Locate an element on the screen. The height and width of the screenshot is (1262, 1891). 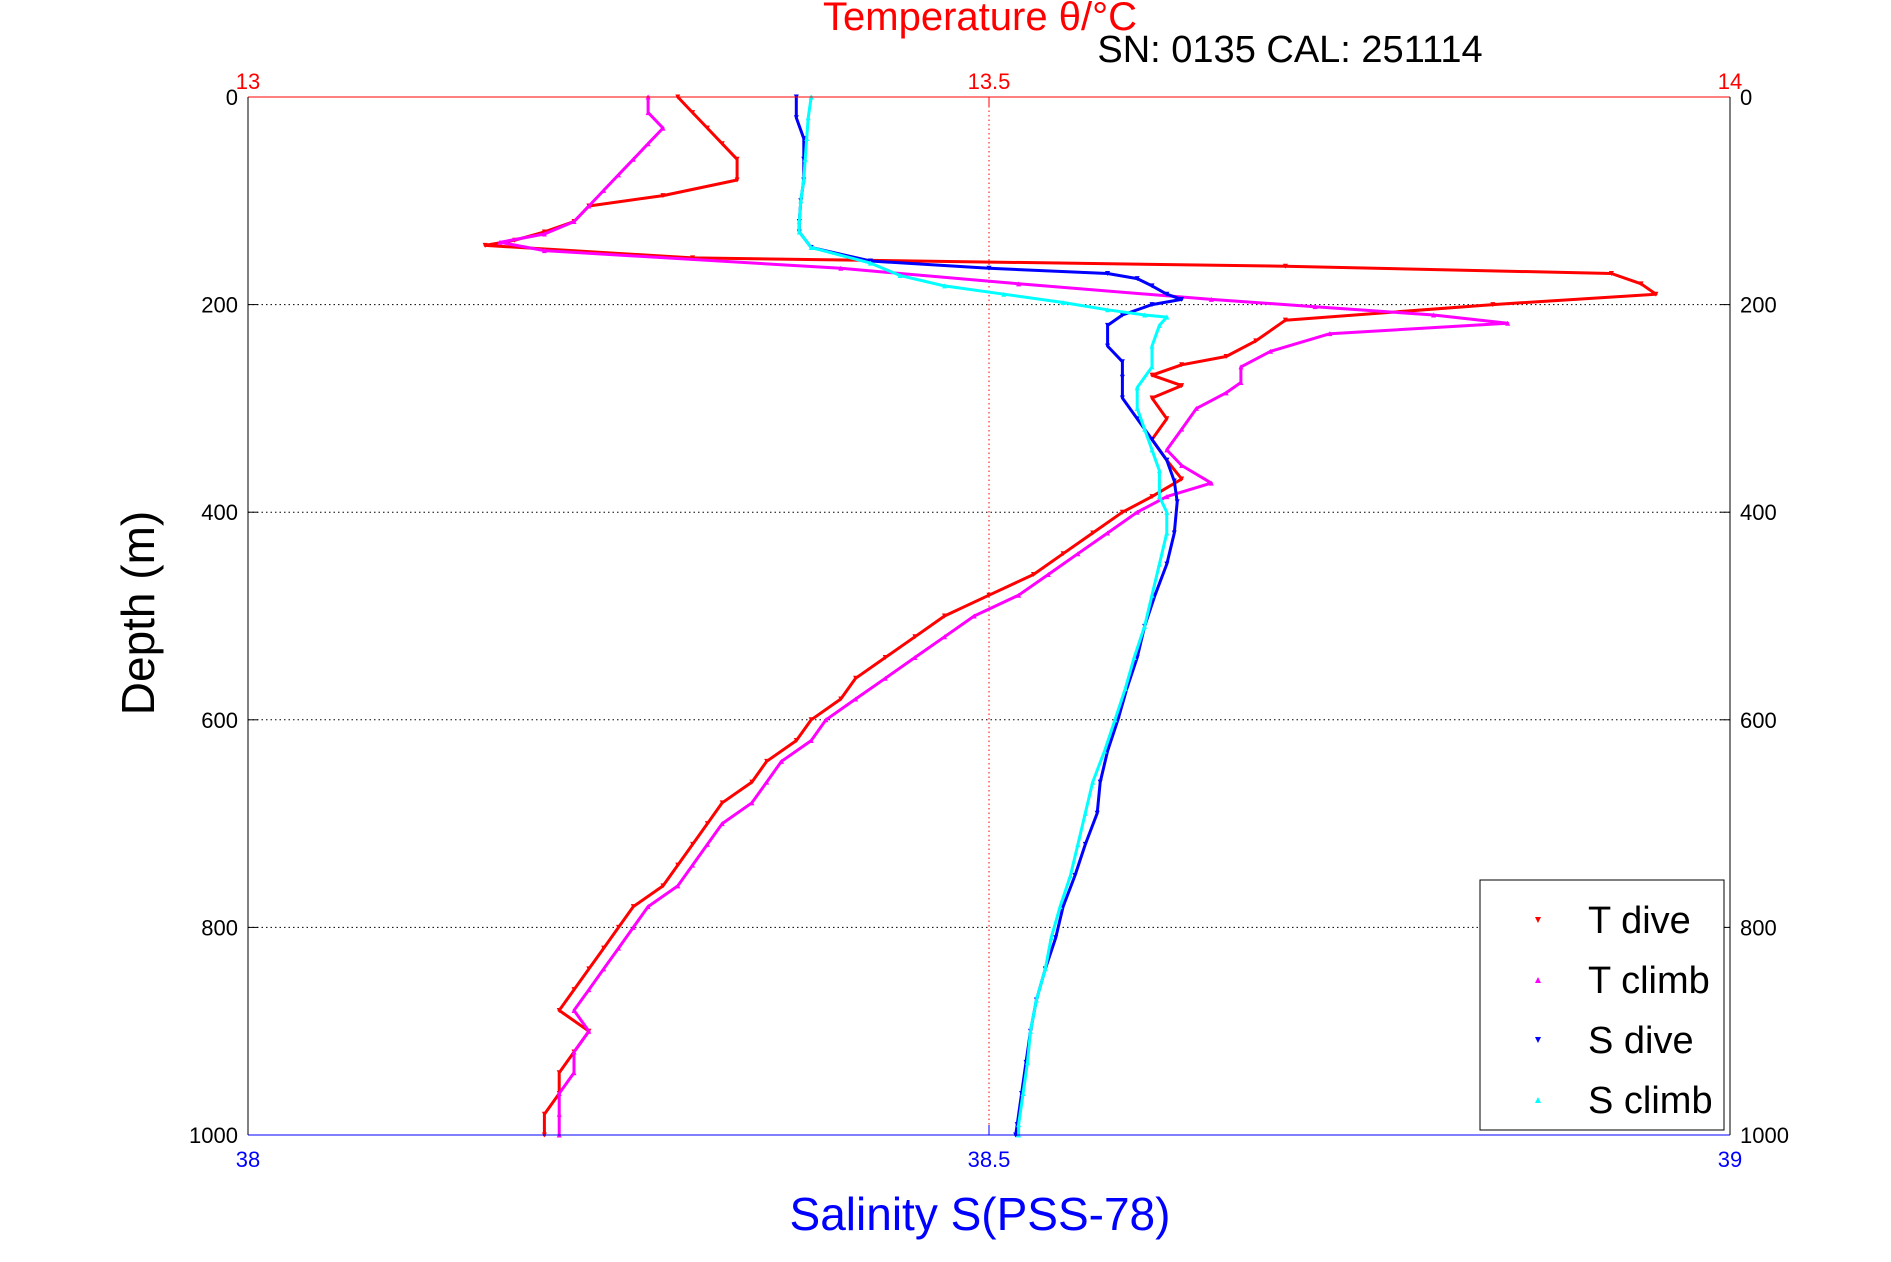
bottom-axis-tick-label: 38 is located at coordinates (248, 1159).